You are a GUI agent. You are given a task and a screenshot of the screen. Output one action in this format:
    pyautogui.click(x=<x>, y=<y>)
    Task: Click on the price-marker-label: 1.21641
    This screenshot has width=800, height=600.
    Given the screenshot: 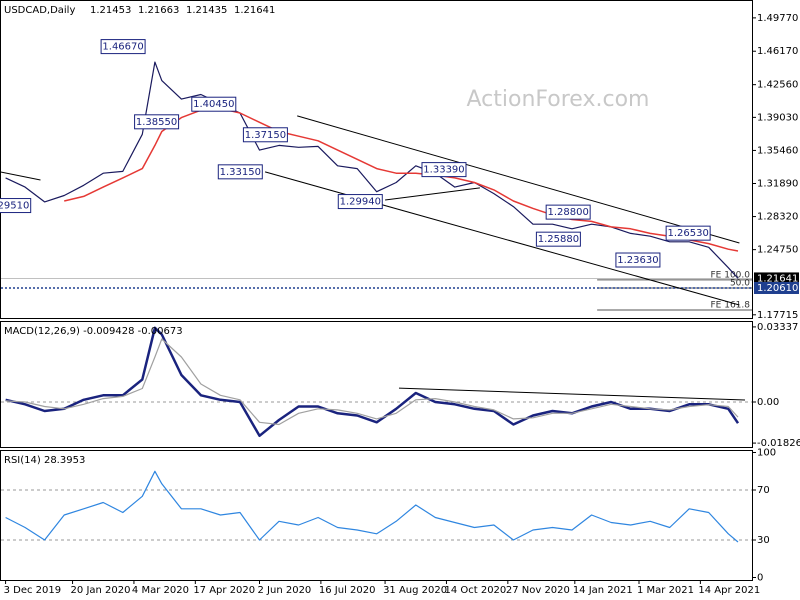 What is the action you would take?
    pyautogui.click(x=777, y=278)
    